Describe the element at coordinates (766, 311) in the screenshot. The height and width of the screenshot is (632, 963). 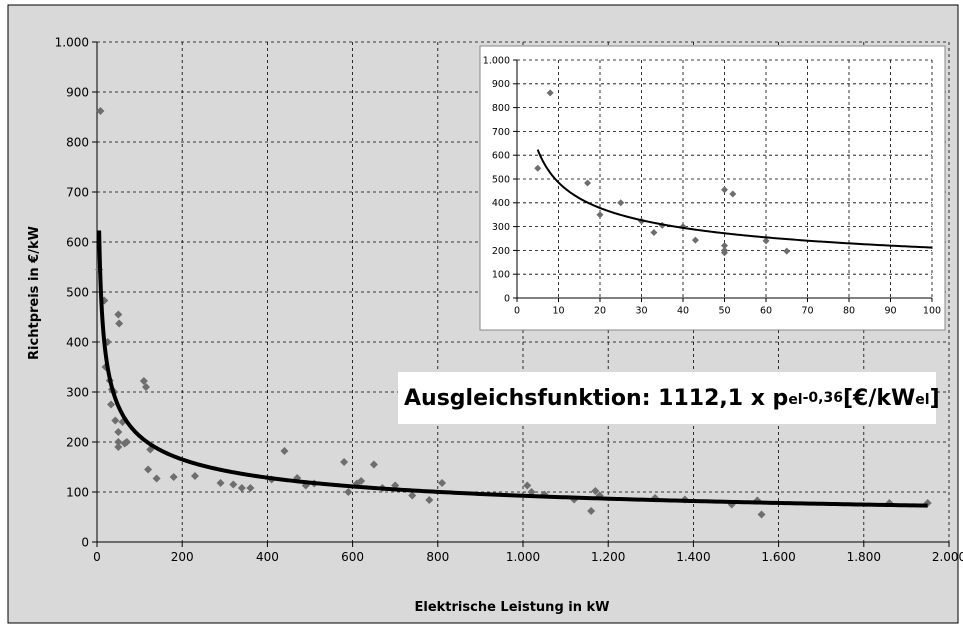
I see `inset-x-tick-label: 60` at that location.